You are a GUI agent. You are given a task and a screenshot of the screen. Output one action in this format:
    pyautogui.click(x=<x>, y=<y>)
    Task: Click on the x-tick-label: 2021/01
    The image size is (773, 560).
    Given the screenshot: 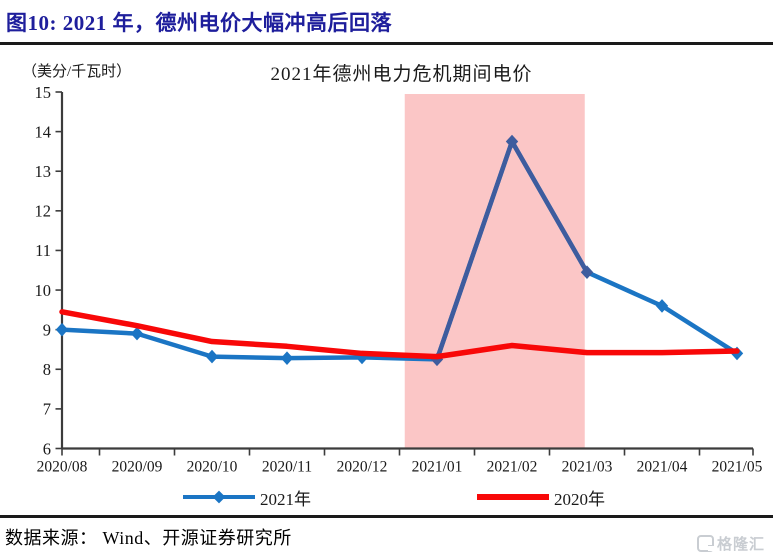 What is the action you would take?
    pyautogui.click(x=437, y=467)
    